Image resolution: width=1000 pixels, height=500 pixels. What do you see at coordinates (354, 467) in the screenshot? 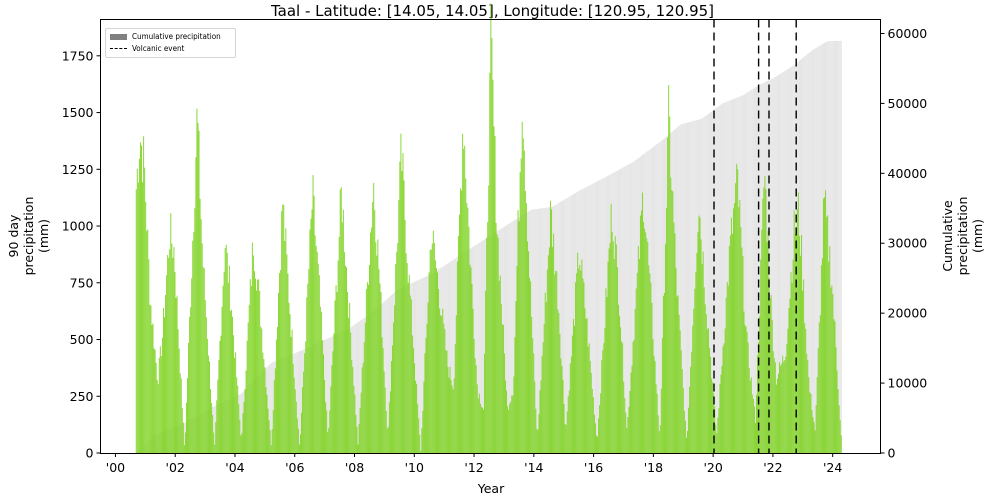
I see `x-tick-label: '08` at bounding box center [354, 467].